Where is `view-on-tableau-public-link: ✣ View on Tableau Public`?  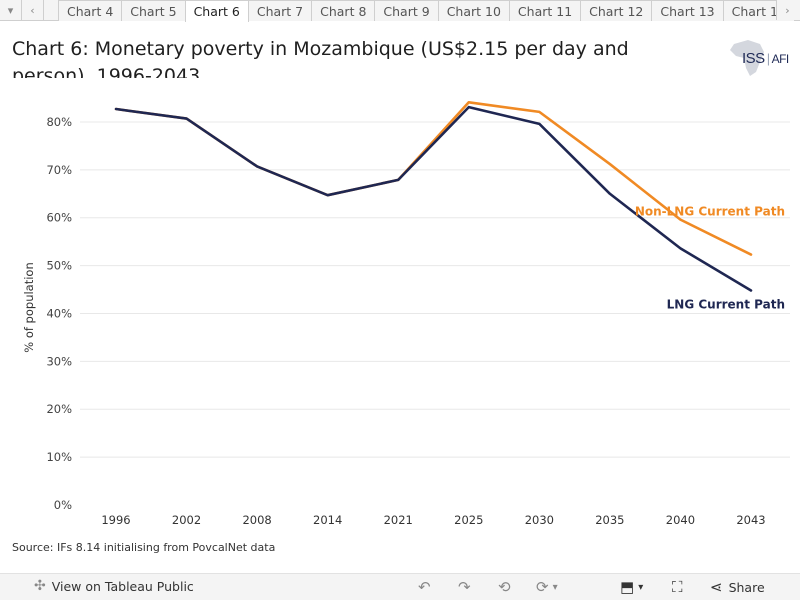 view-on-tableau-public-link: ✣ View on Tableau Public is located at coordinates (114, 586).